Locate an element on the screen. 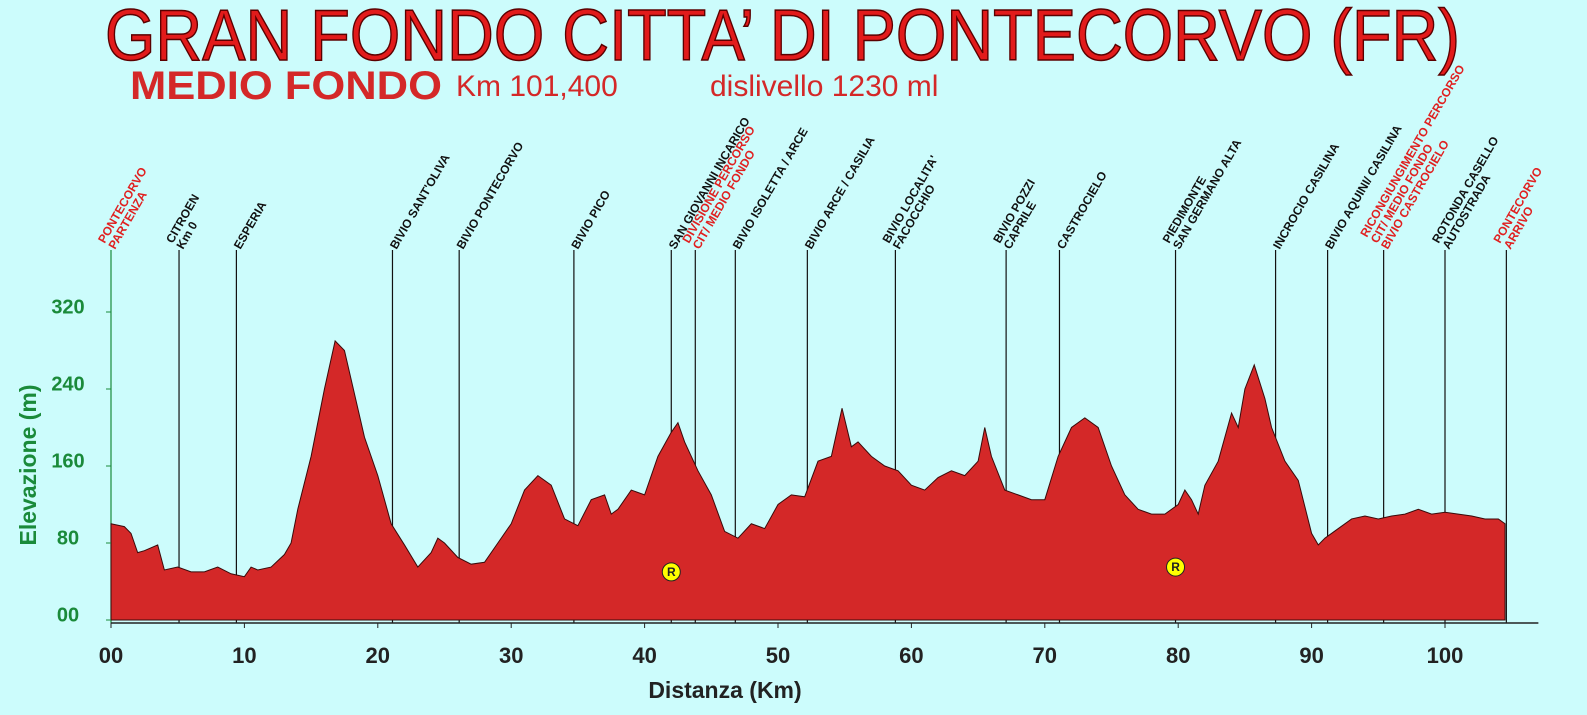  y-tick-label: 80 is located at coordinates (68, 538).